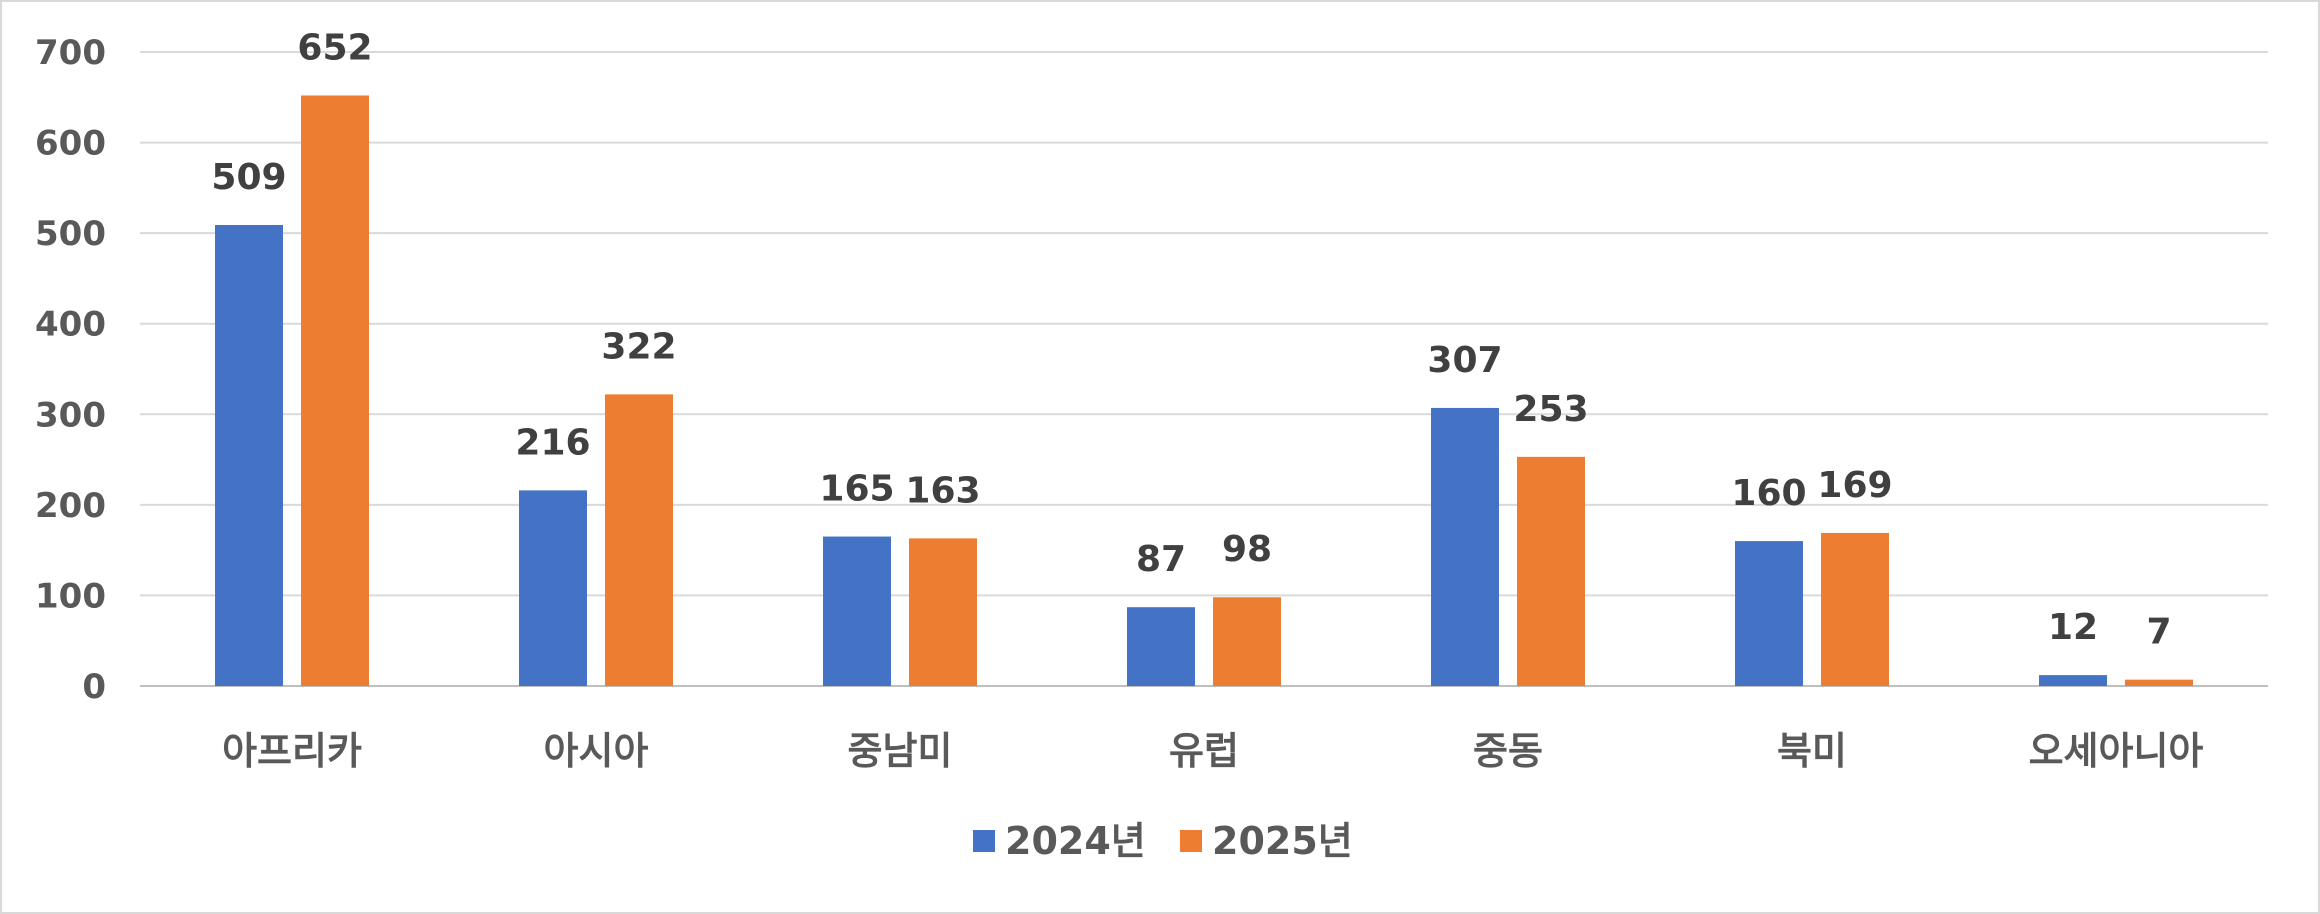  Describe the element at coordinates (1550, 409) in the screenshot. I see `data-label: 253` at that location.